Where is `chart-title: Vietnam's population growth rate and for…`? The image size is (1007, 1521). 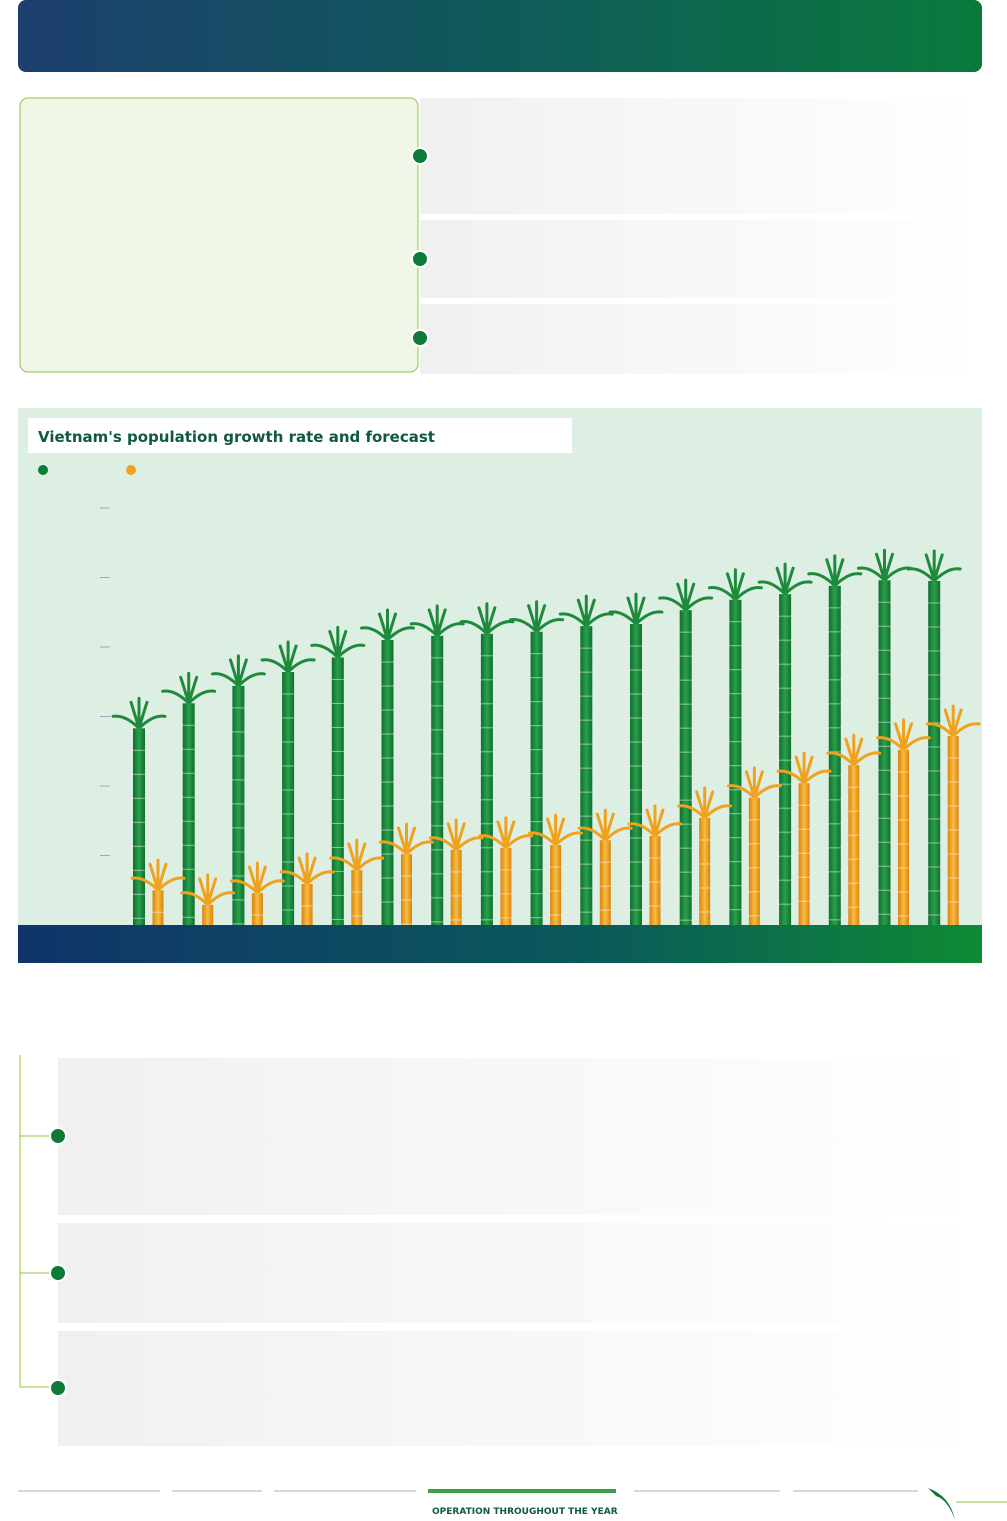
chart-title: Vietnam's population growth rate and for… is located at coordinates (236, 437).